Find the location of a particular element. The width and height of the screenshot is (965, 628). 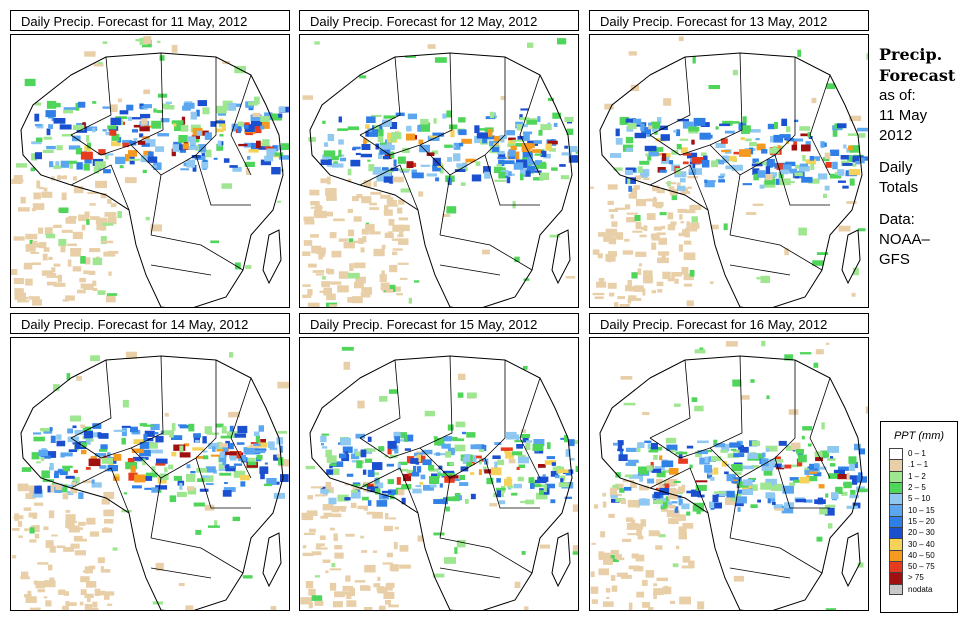

coastline is located at coordinates (441, 482).